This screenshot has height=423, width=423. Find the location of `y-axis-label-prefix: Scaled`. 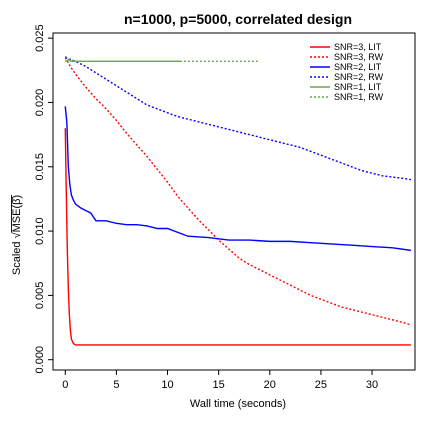

y-axis-label-prefix: Scaled is located at coordinates (17, 256).